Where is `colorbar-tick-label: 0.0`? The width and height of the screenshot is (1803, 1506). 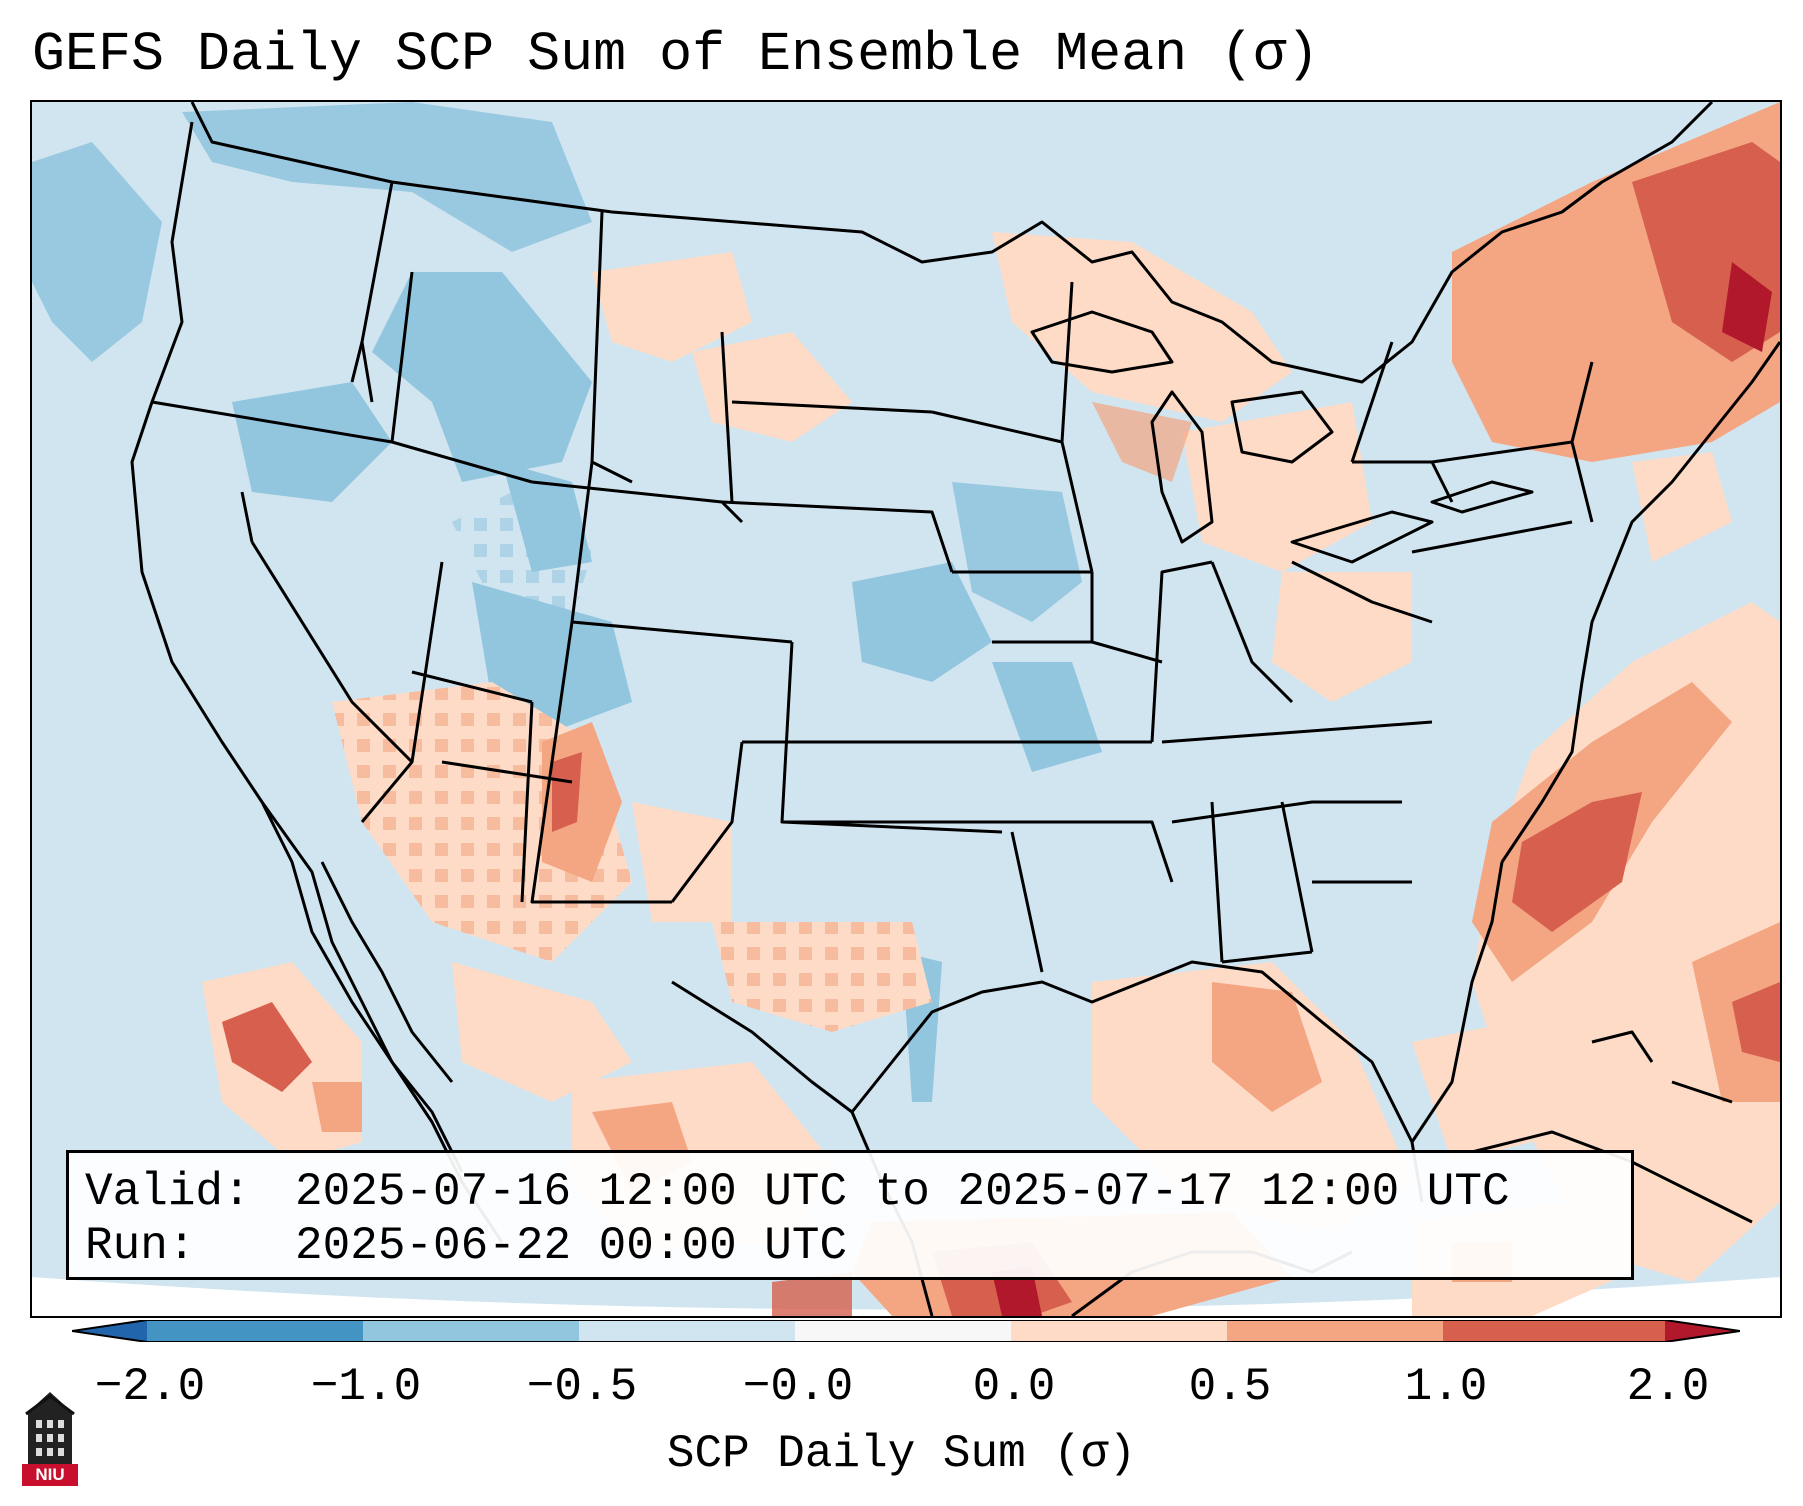 colorbar-tick-label: 0.0 is located at coordinates (1014, 1387).